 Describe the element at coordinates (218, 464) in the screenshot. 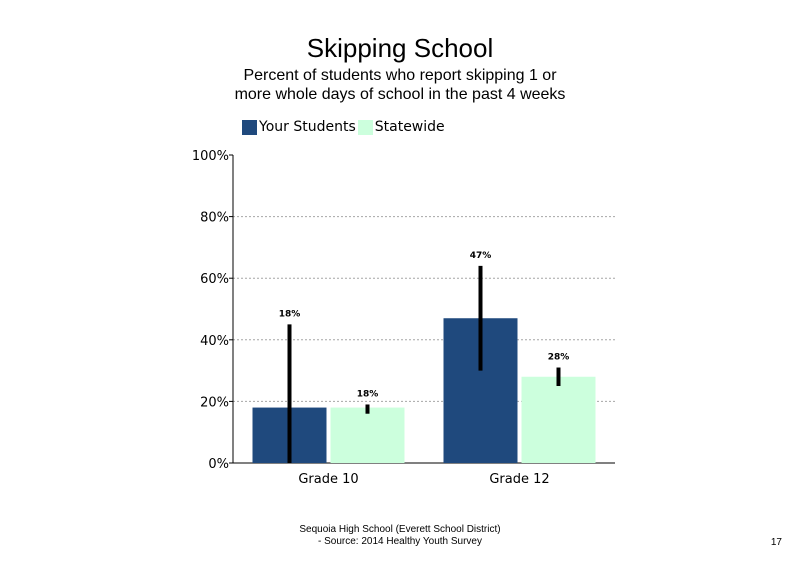

I see `y-tick-label: 0%` at that location.